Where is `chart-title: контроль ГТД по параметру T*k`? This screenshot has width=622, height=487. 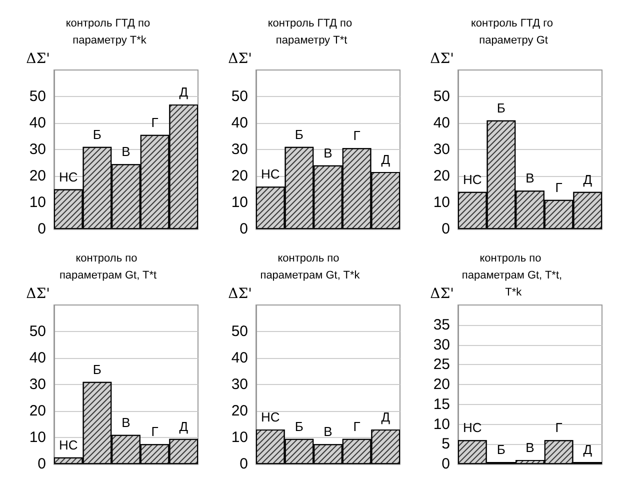
chart-title: контроль ГТД по параметру T*k is located at coordinates (108, 32).